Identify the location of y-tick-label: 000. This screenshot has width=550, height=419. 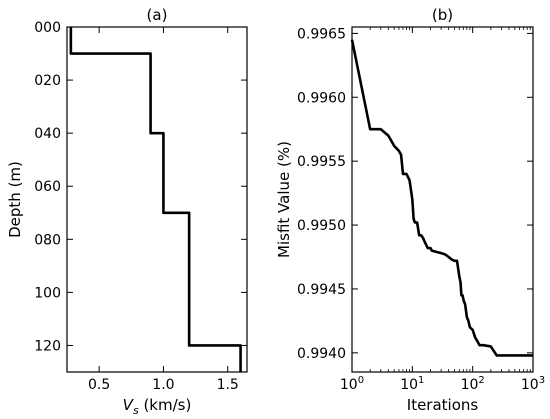
(47, 28).